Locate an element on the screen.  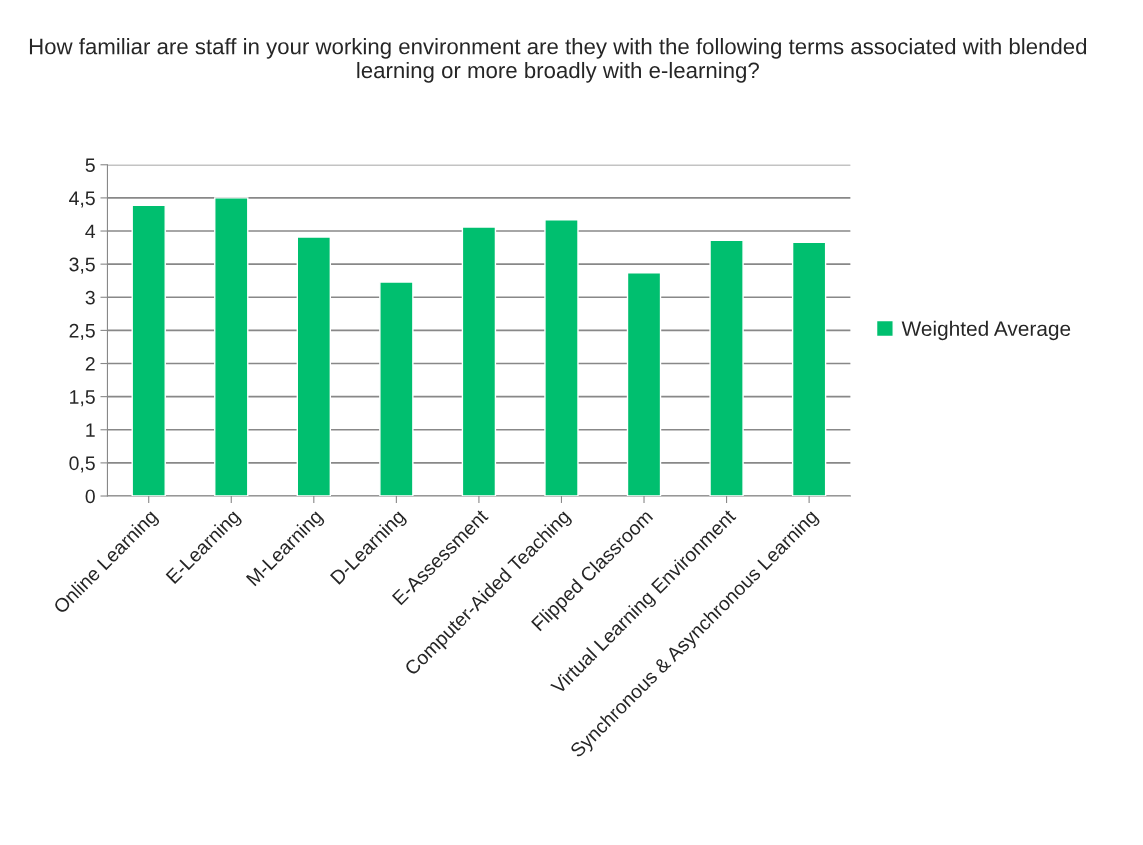
y-tick-label: 4,5 is located at coordinates (82, 199).